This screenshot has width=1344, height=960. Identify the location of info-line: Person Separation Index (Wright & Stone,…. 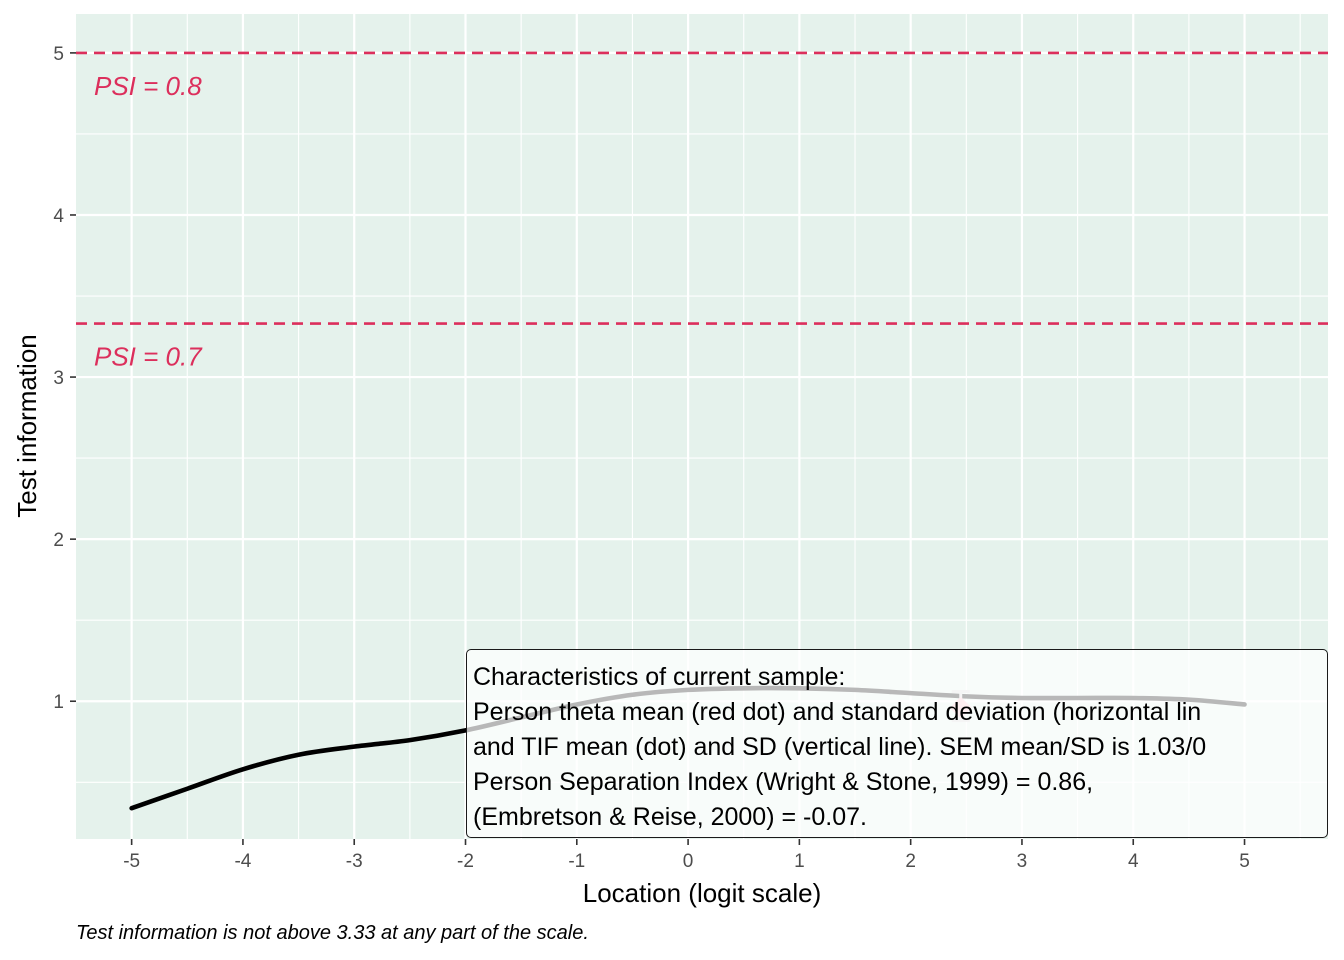
(783, 782).